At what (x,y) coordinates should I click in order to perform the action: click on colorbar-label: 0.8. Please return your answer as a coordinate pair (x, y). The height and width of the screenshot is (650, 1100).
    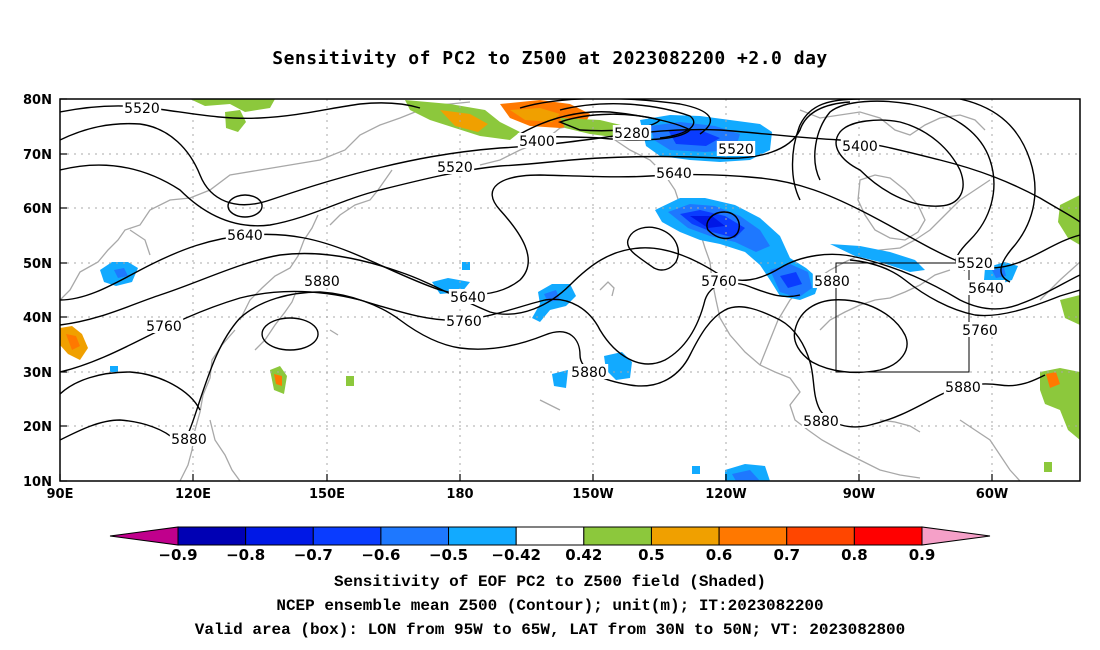
    Looking at the image, I should click on (854, 555).